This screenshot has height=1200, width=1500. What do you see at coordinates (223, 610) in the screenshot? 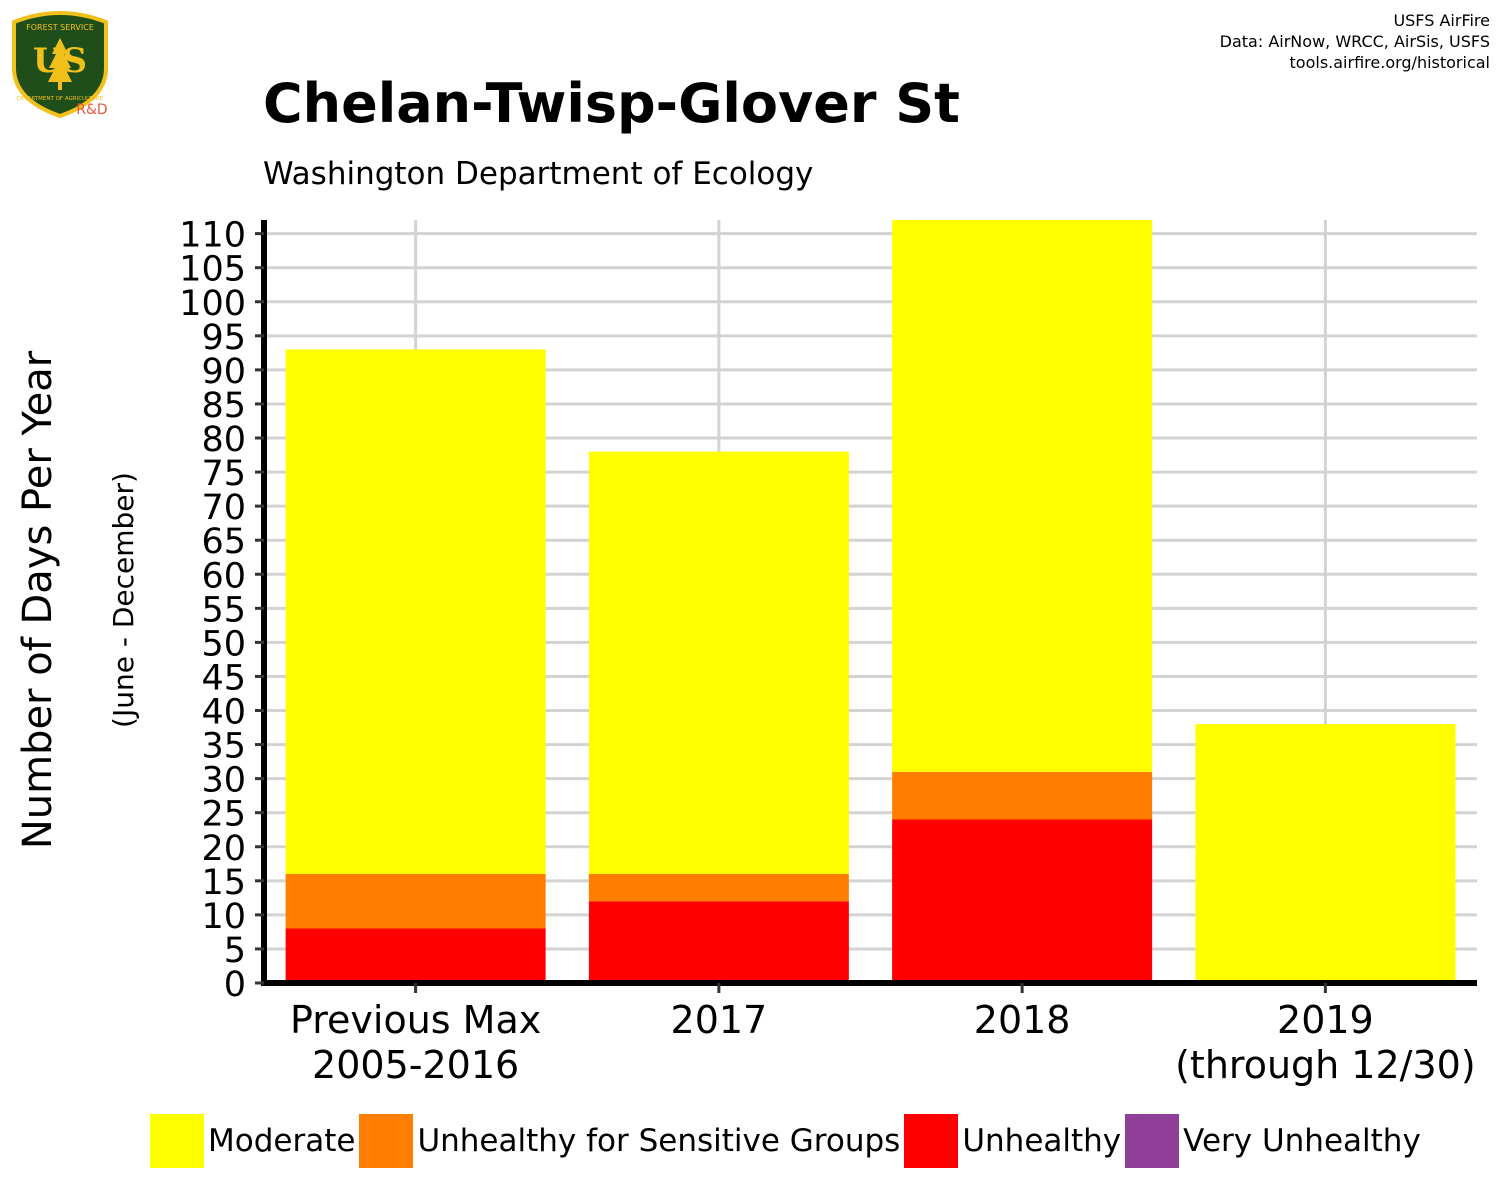
I see `y-tick-label: 55` at bounding box center [223, 610].